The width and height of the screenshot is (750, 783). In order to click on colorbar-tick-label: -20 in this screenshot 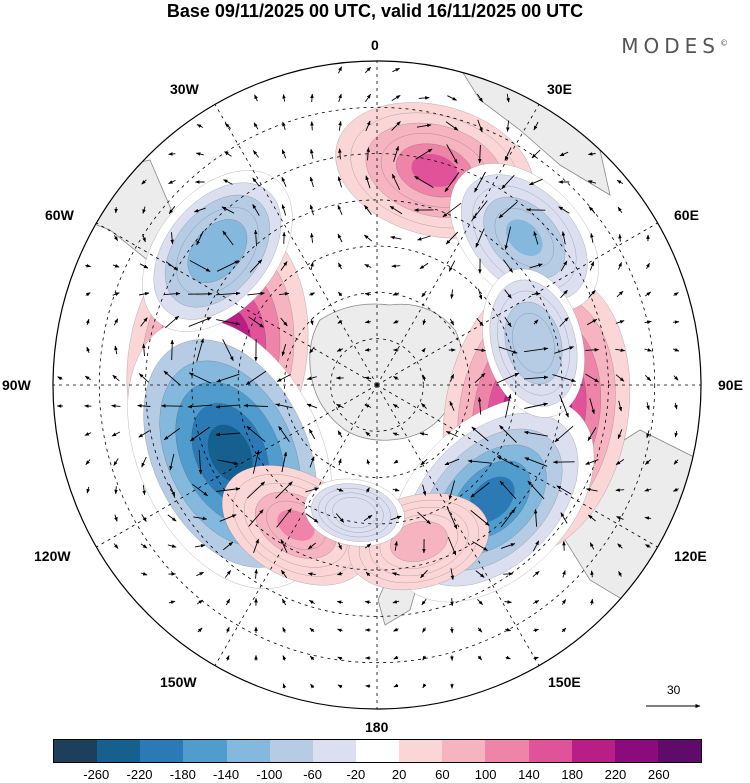, I will do `click(356, 774)`.